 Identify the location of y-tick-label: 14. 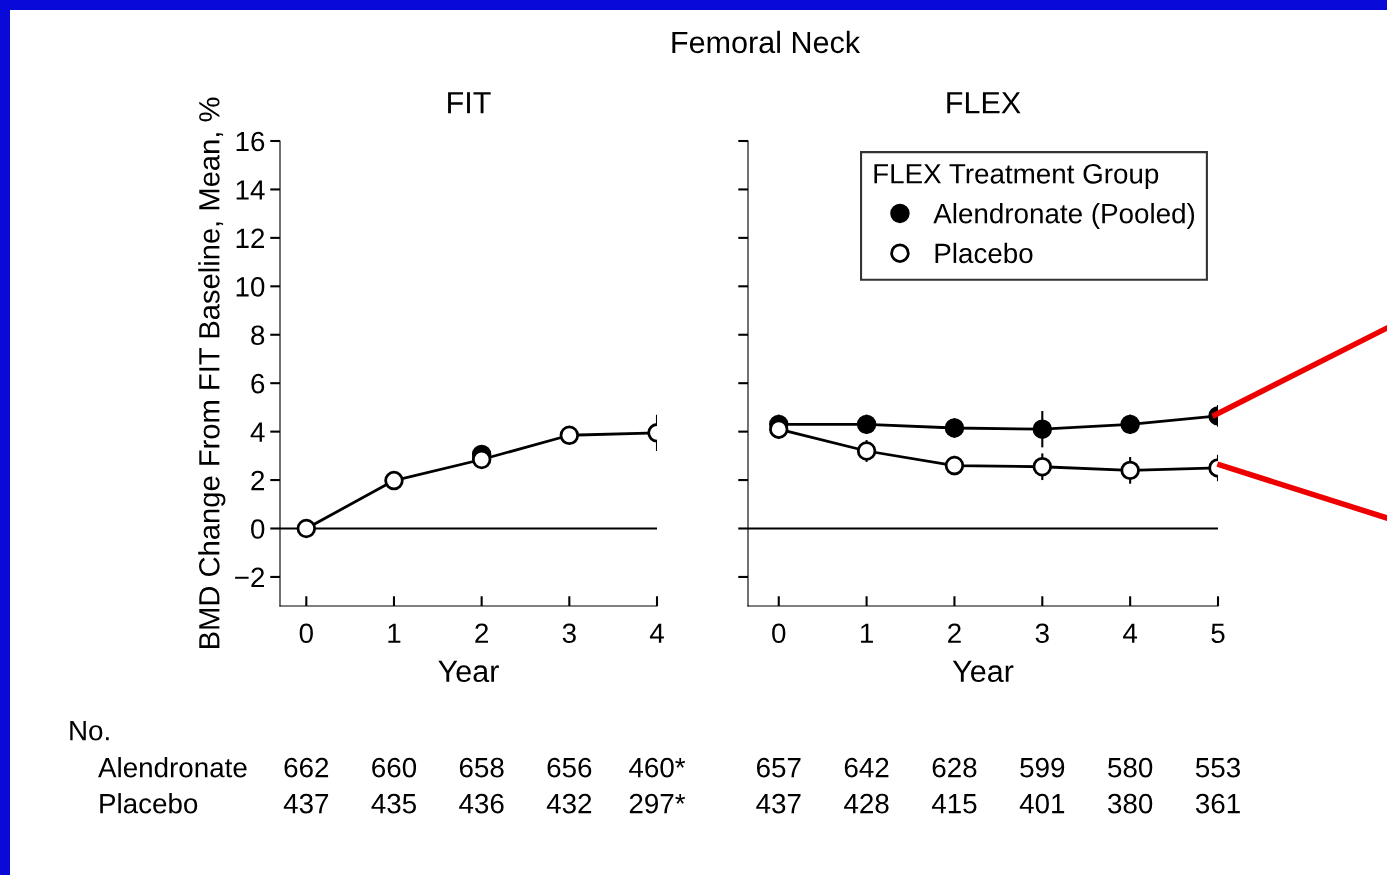
(250, 190).